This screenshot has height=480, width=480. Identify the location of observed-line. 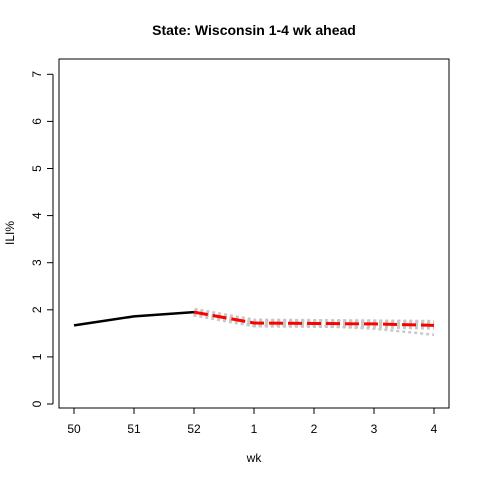
(134, 318).